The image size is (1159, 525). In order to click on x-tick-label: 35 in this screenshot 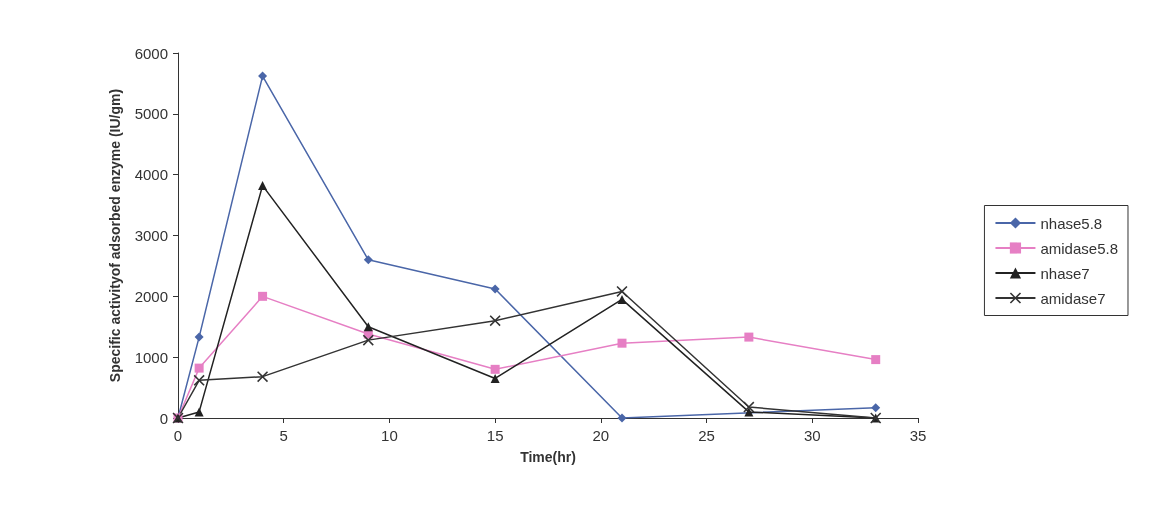, I will do `click(918, 435)`.